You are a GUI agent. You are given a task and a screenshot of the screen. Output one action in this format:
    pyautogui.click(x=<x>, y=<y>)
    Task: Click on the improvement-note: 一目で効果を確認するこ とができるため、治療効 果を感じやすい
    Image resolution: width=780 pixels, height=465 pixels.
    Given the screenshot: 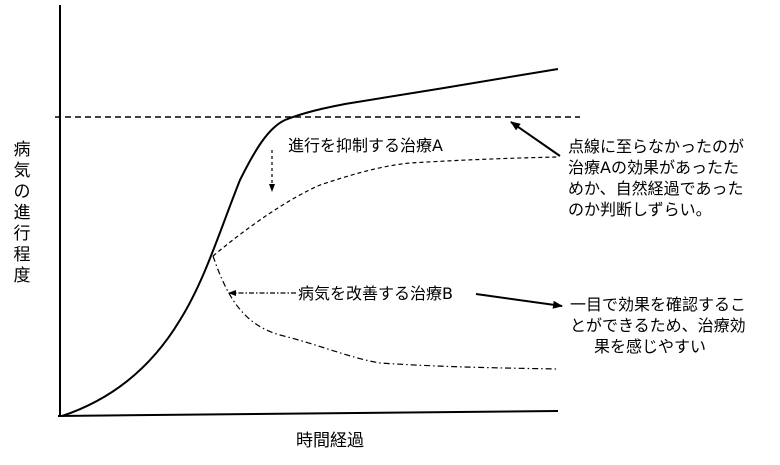 What is the action you would take?
    pyautogui.click(x=658, y=325)
    